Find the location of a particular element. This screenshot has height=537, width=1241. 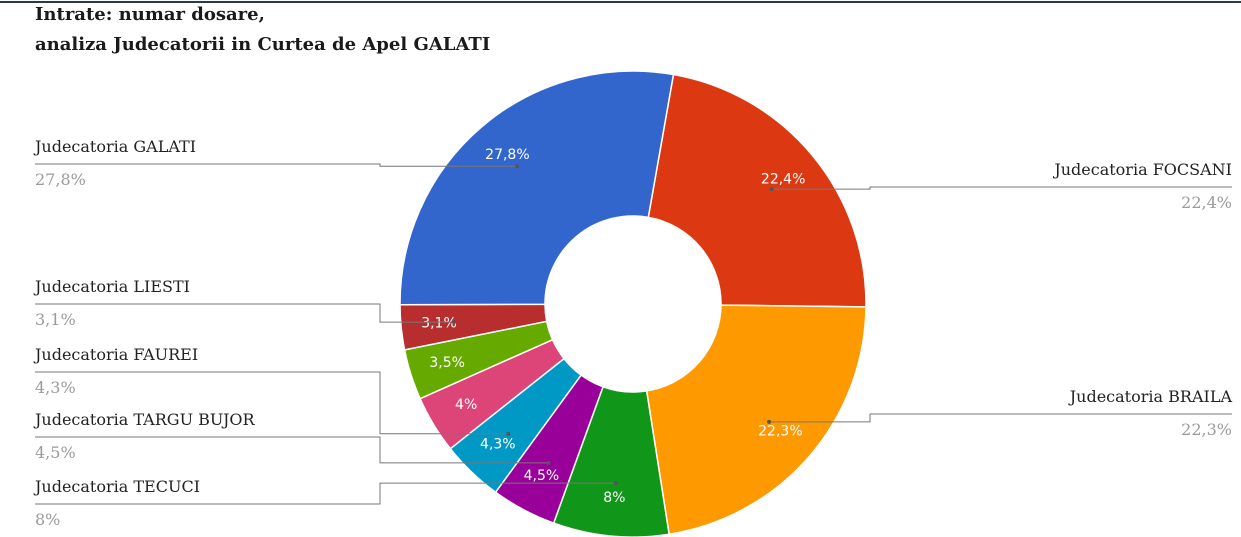

callout-name: Judecatoria BRAILA is located at coordinates (1150, 396).